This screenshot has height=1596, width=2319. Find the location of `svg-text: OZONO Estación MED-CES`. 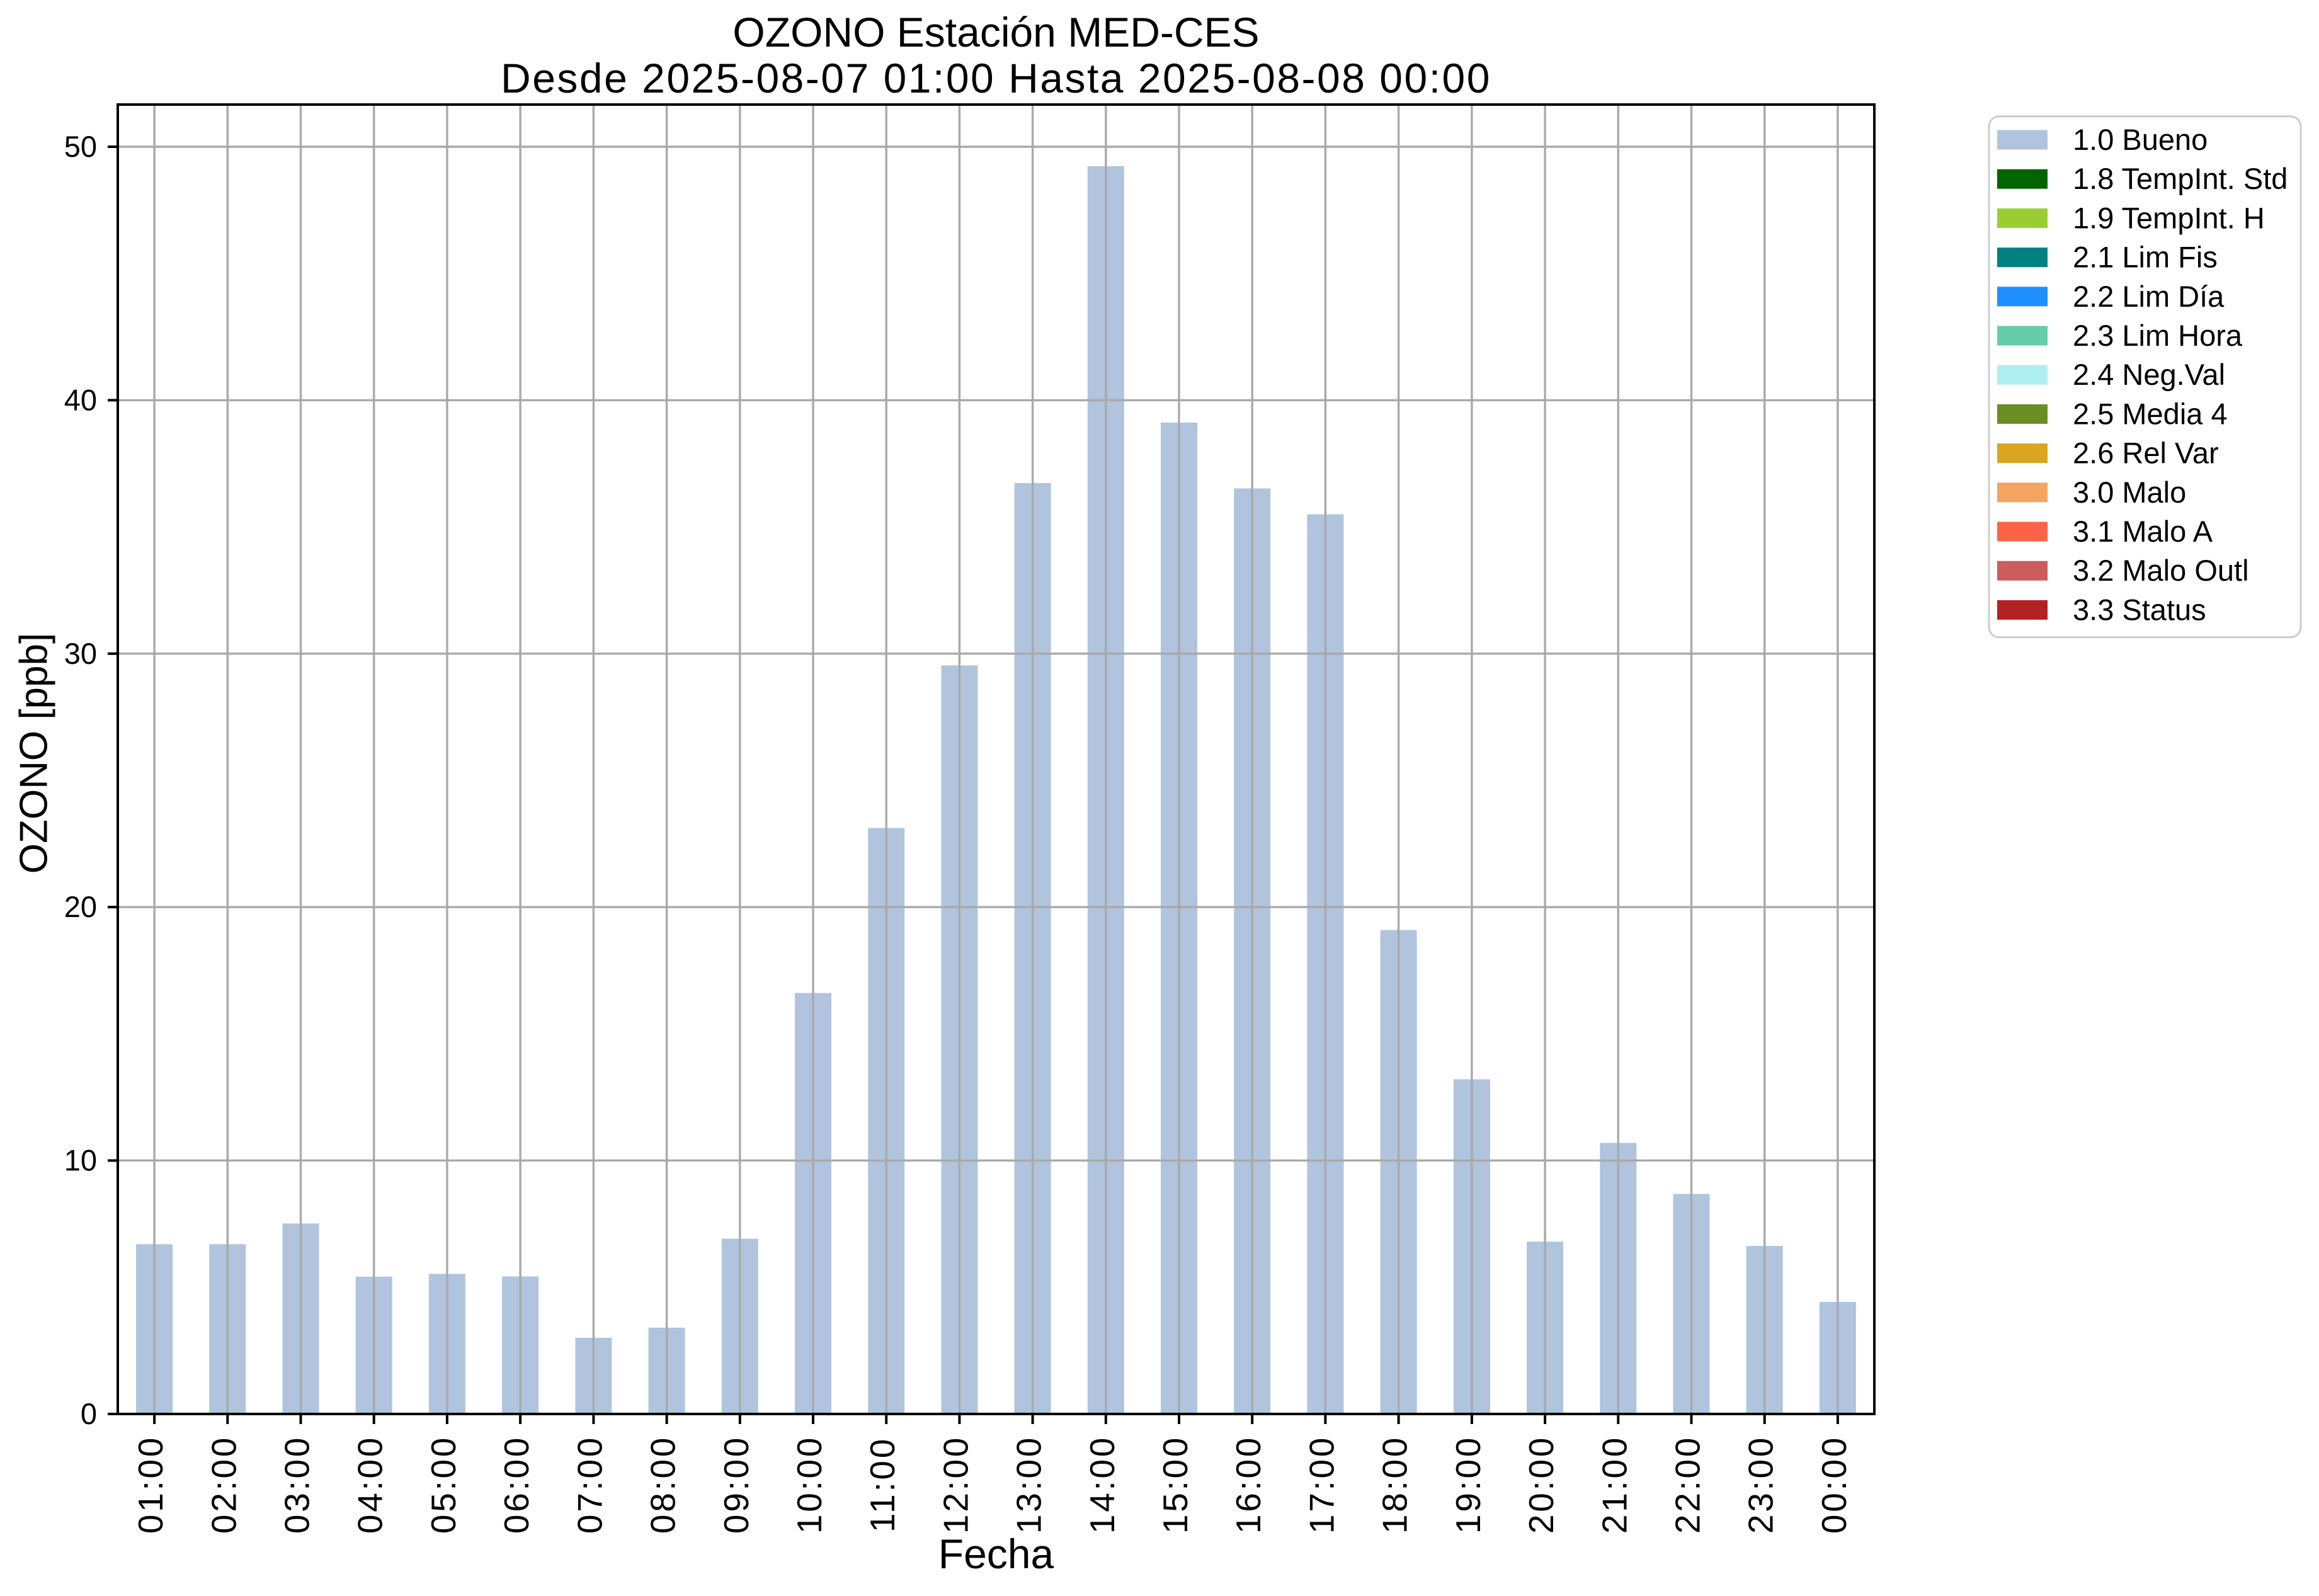

svg-text: OZONO Estación MED-CES is located at coordinates (995, 32).